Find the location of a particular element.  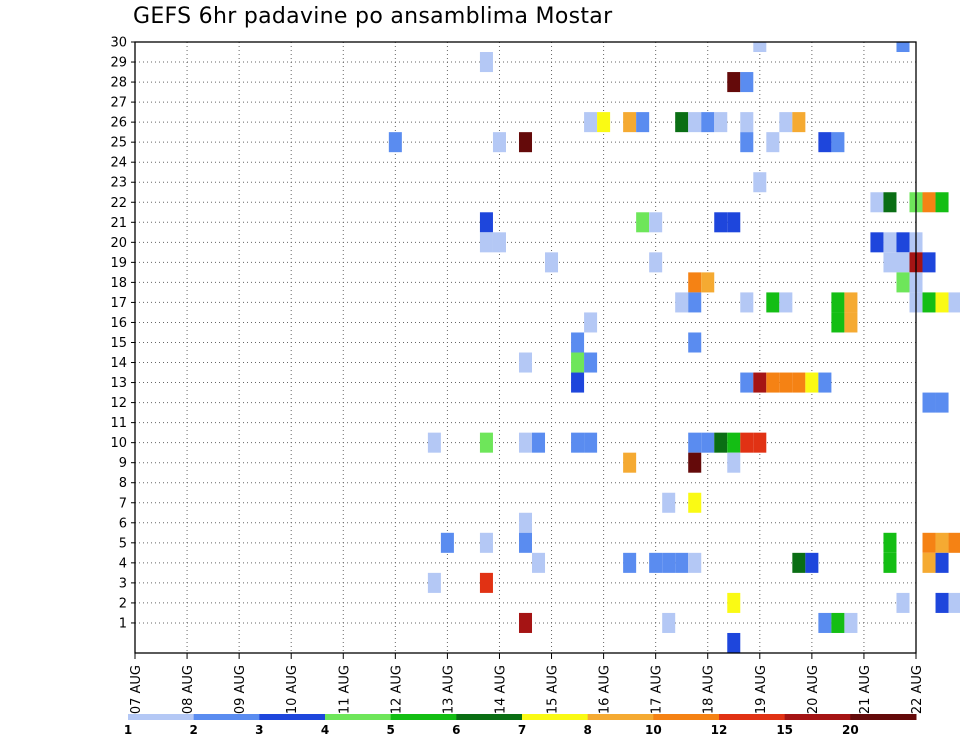

x-tick-label: 11 AUG is located at coordinates (344, 689).